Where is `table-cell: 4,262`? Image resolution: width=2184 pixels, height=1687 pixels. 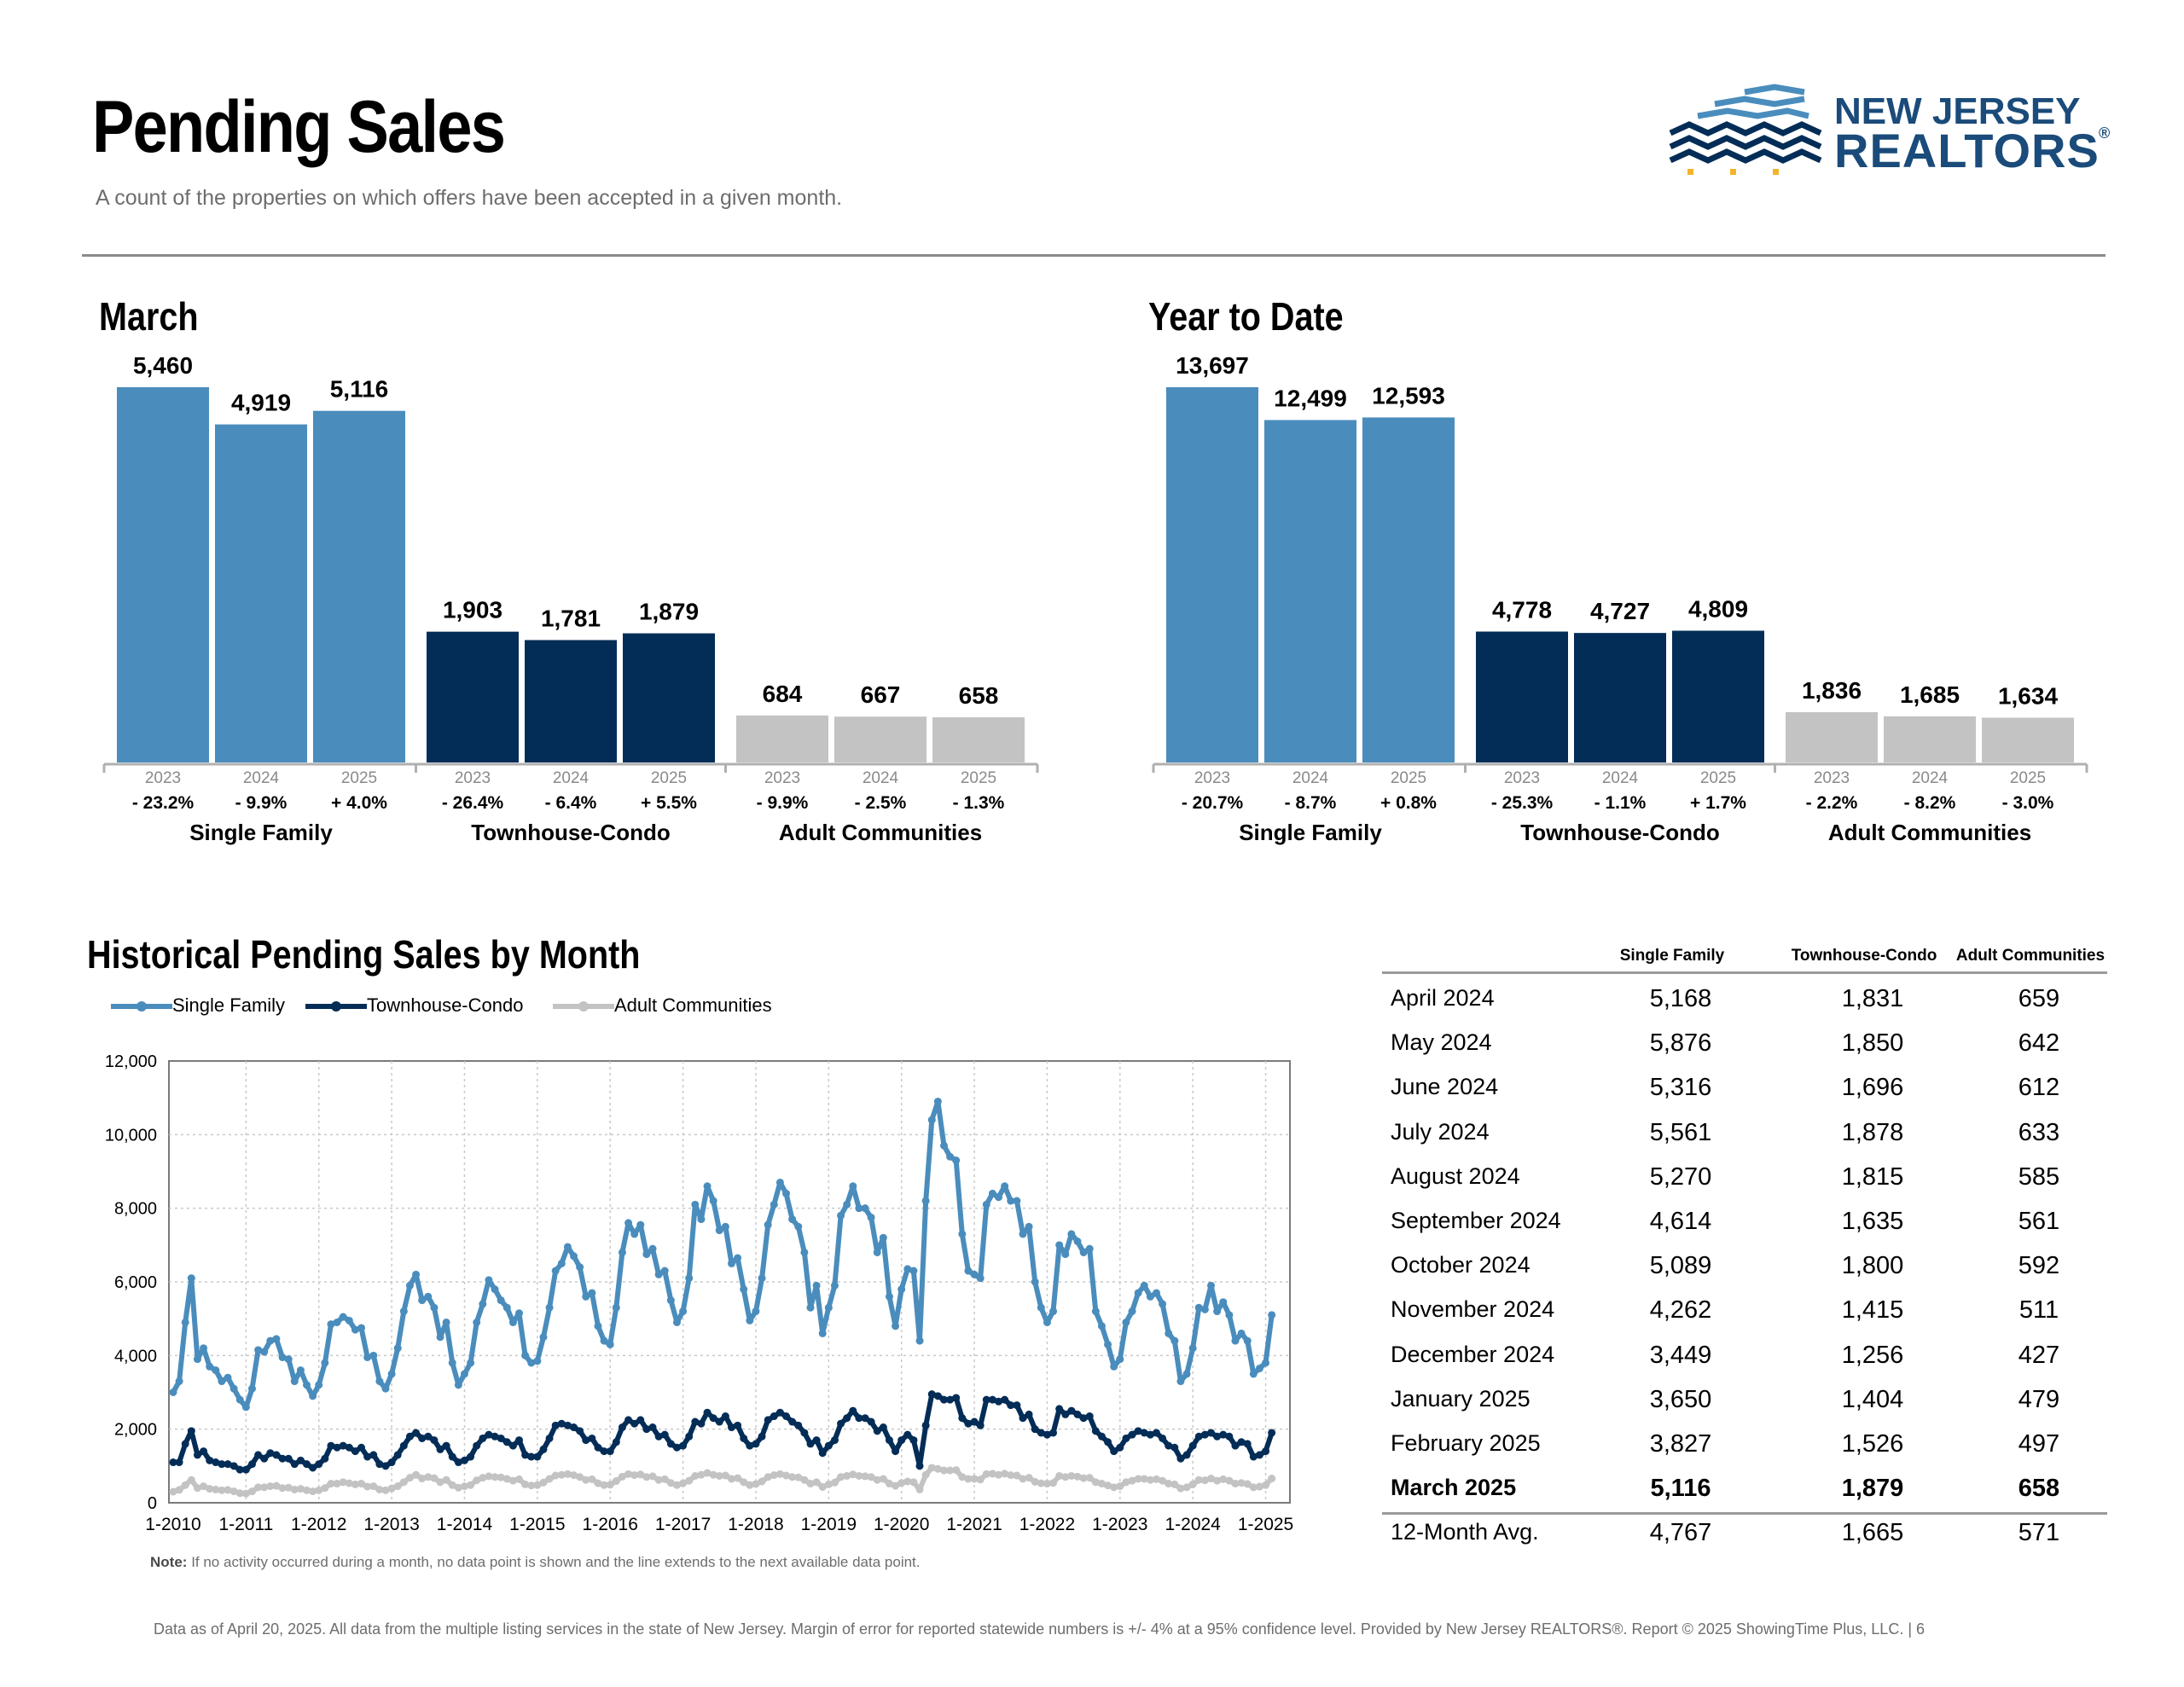
table-cell: 4,262 is located at coordinates (1681, 1310).